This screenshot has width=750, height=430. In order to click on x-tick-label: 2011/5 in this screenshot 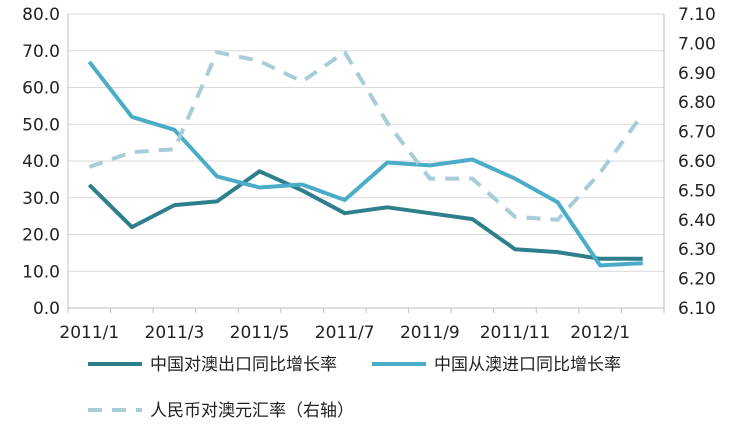, I will do `click(260, 333)`.